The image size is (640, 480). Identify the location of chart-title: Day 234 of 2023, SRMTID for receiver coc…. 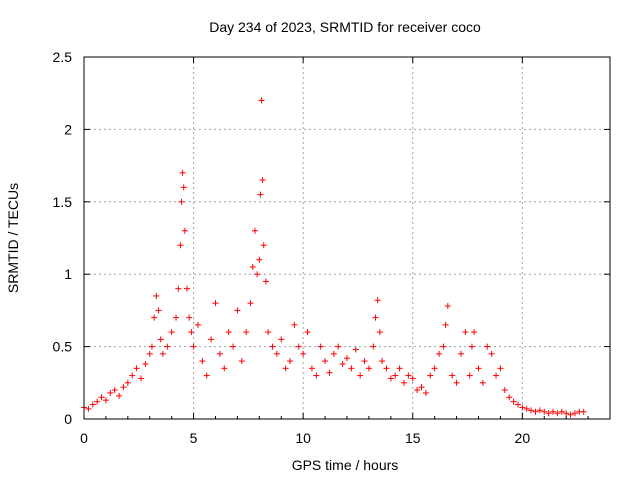
(345, 27).